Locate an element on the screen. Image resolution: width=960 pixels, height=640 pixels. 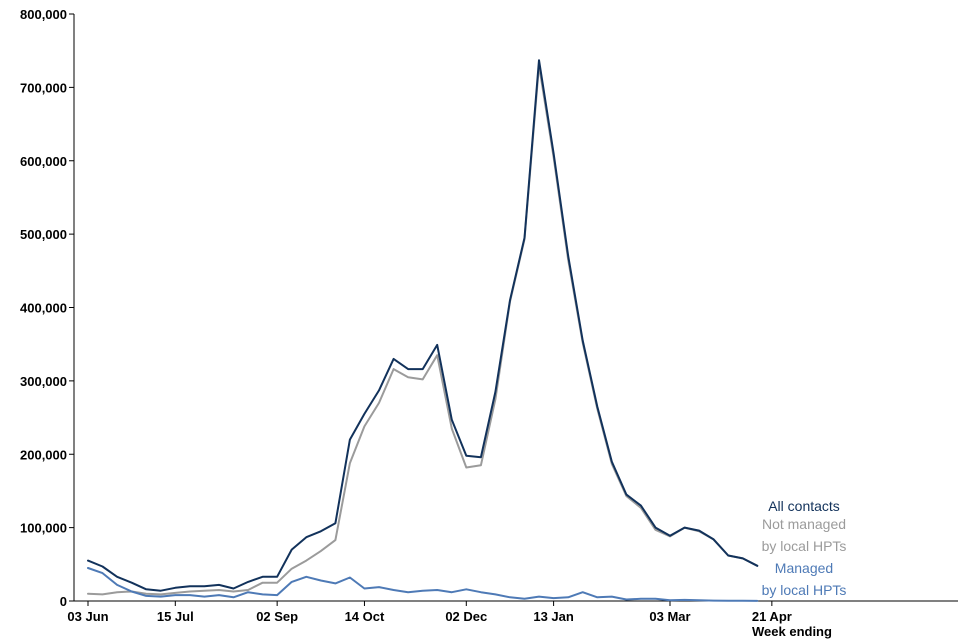
legend-label: All contacts is located at coordinates (804, 506).